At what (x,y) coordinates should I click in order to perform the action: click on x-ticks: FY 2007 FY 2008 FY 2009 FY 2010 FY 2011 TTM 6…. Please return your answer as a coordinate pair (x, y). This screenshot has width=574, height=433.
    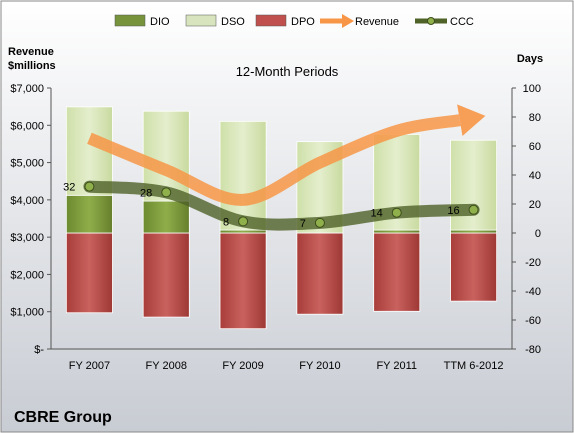
    Looking at the image, I should click on (286, 366).